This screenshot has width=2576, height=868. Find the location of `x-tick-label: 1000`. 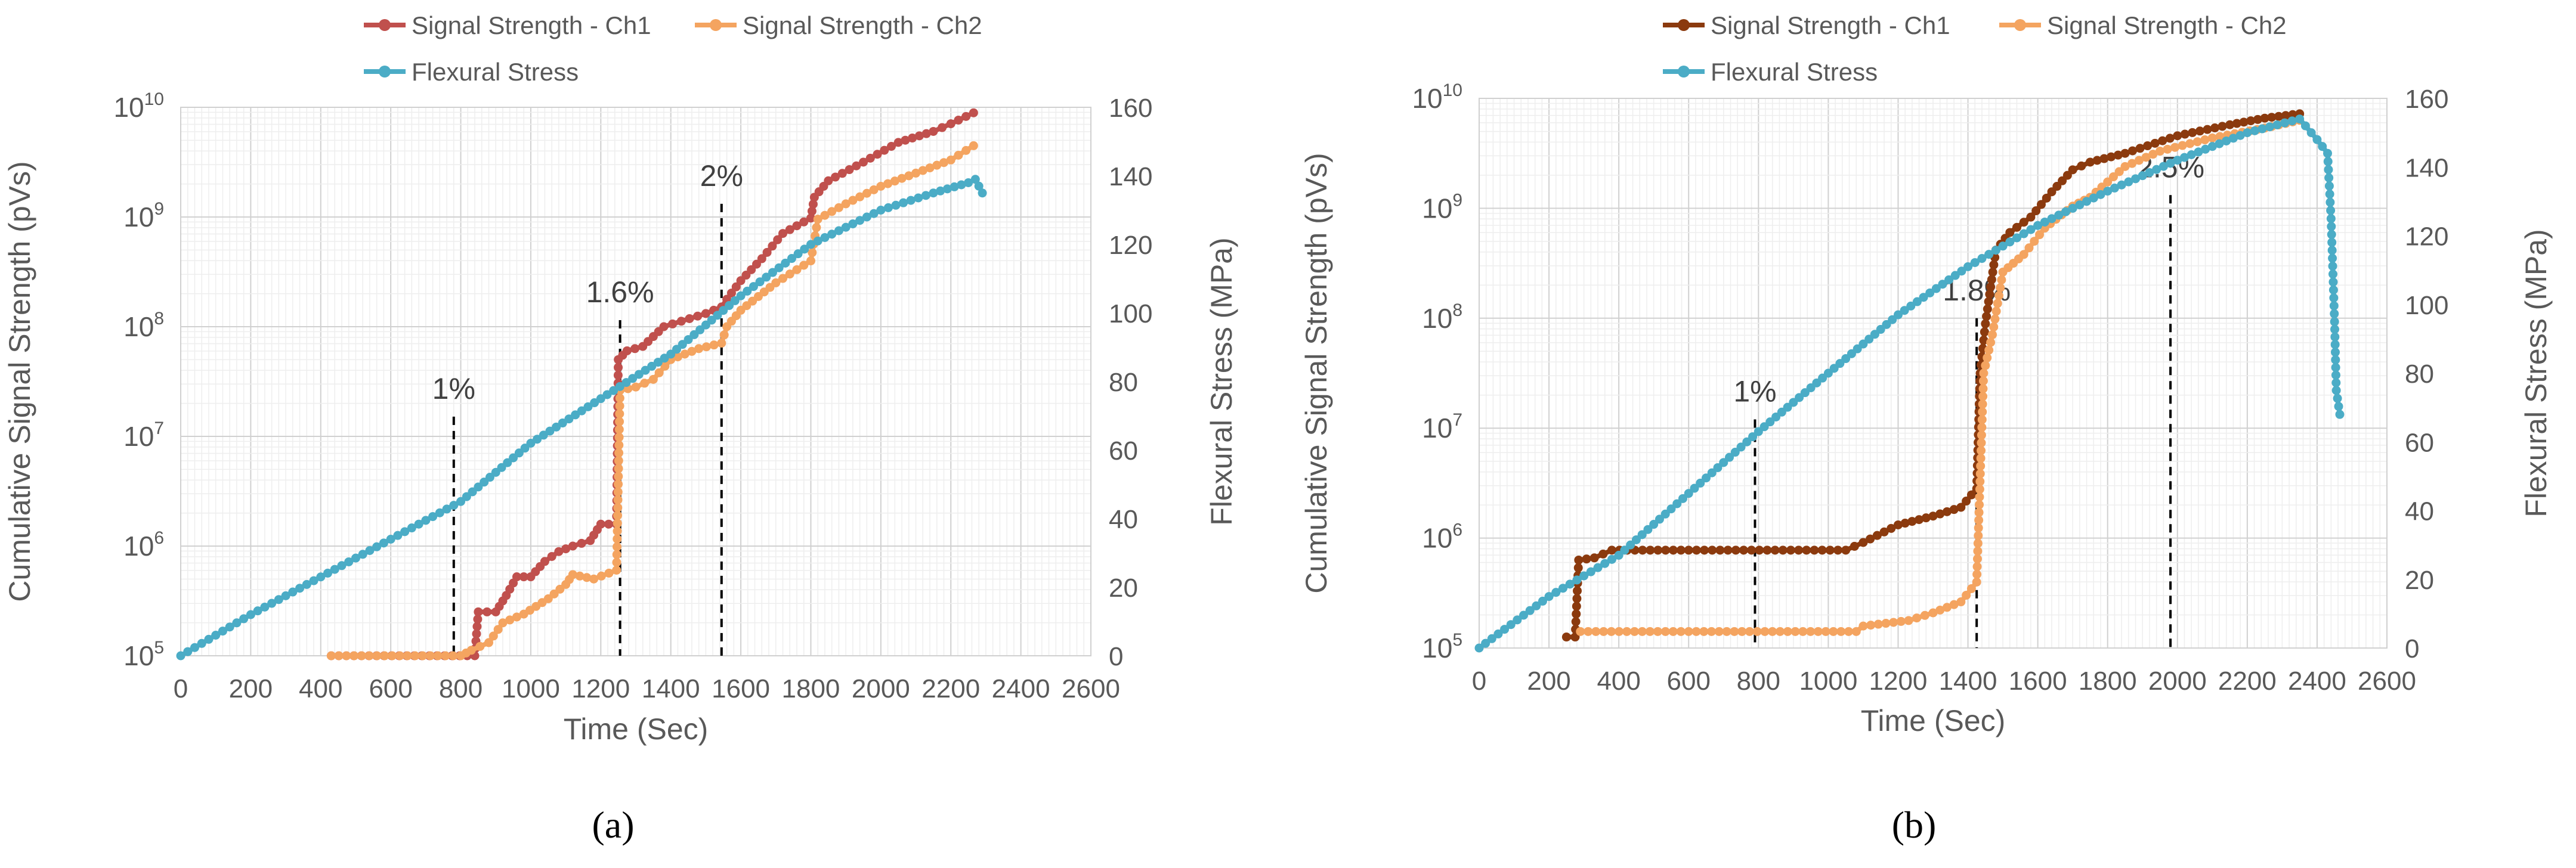

x-tick-label: 1000 is located at coordinates (1828, 681).